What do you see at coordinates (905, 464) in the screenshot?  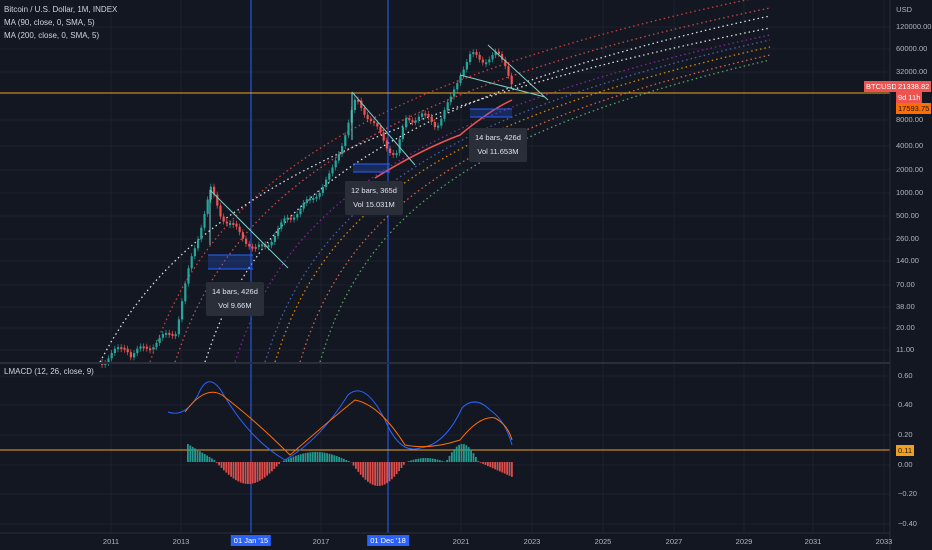 I see `macd-tick-label: 0.00` at bounding box center [905, 464].